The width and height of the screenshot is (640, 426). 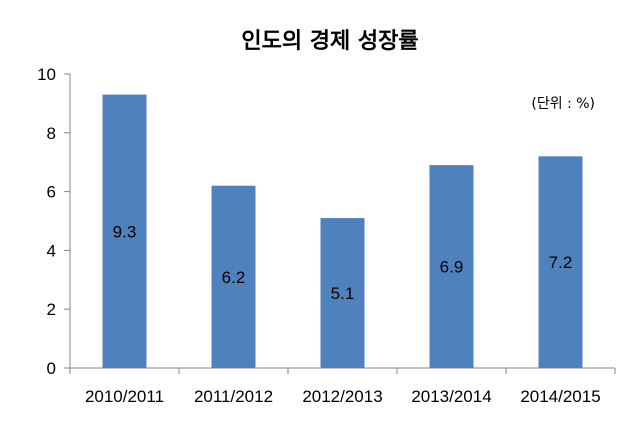 I want to click on x-tick-label: 2013/2014, so click(x=451, y=396).